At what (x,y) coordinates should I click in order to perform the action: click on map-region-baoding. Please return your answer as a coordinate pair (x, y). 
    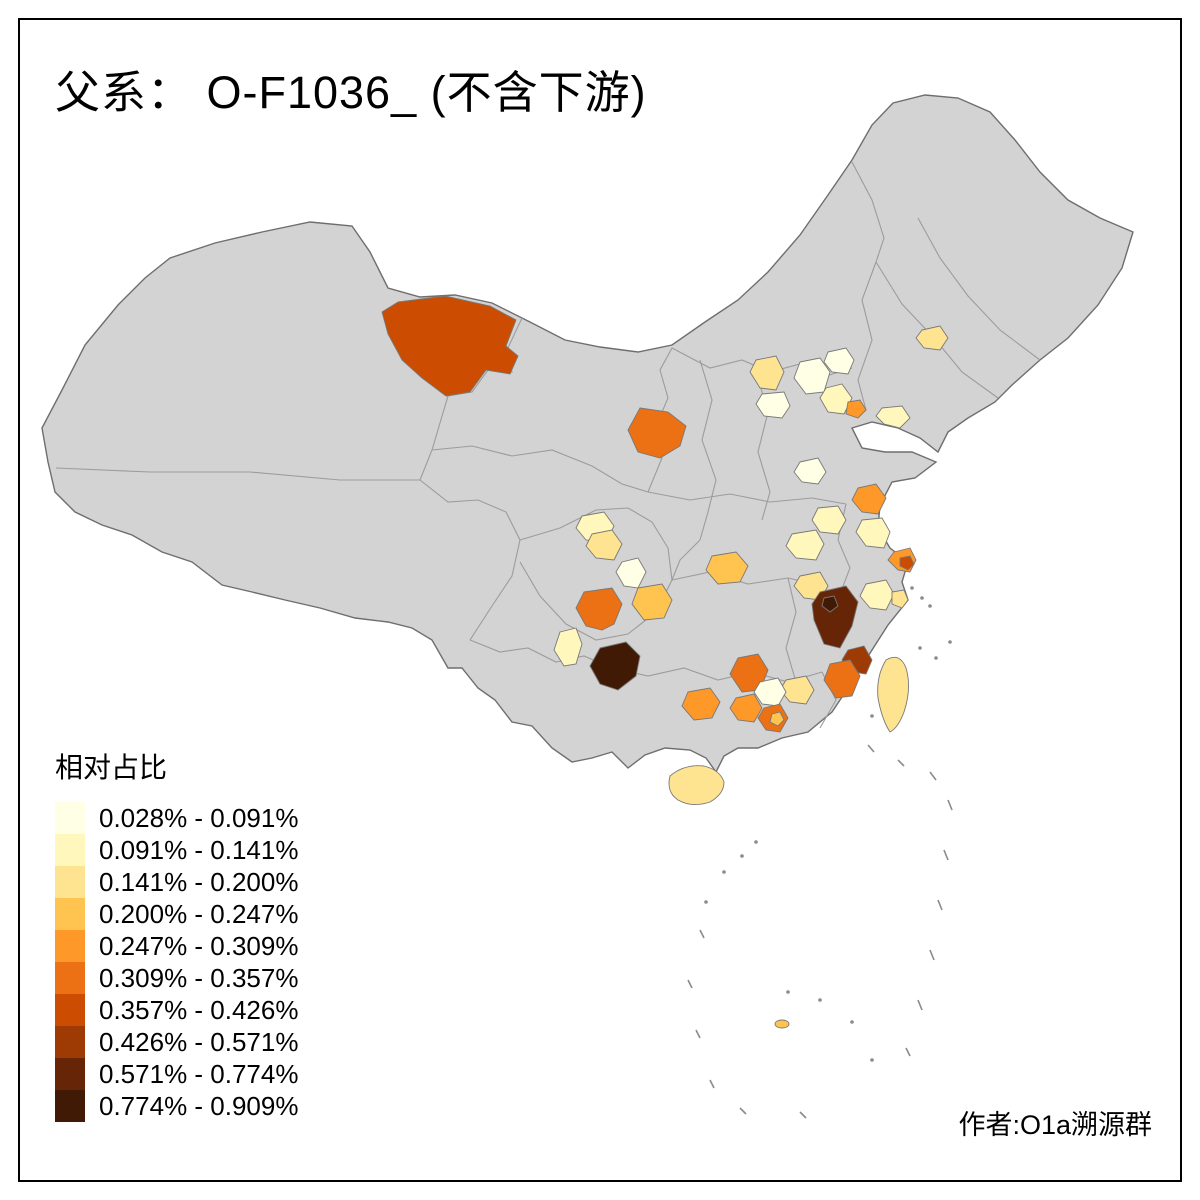
    Looking at the image, I should click on (773, 405).